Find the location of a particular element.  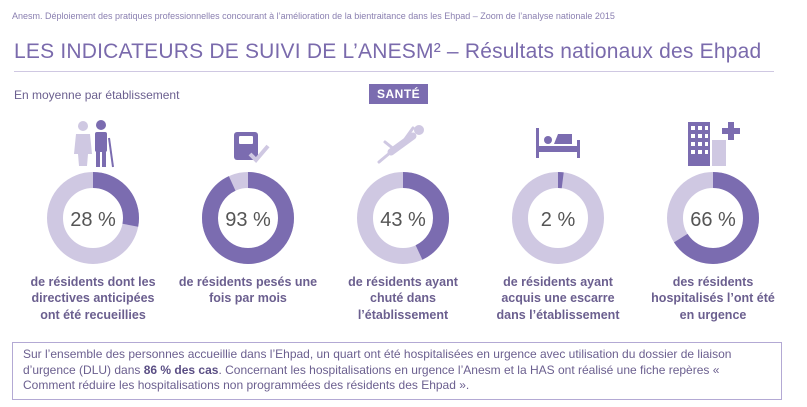

value-label-directives: 28 % is located at coordinates (93, 220).